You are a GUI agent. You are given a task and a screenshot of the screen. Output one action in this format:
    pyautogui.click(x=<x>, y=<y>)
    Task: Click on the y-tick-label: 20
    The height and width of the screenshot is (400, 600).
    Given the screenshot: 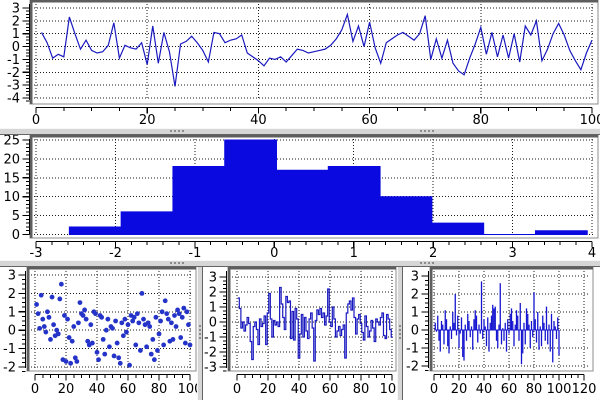 What is the action you would take?
    pyautogui.click(x=11, y=159)
    